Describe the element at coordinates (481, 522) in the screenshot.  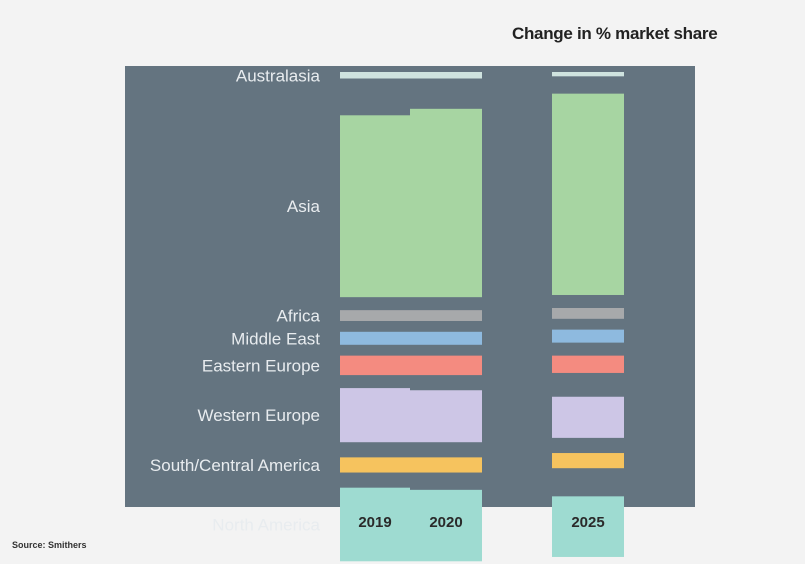
I see `year-labels-group: 2019 2020 2025` at that location.